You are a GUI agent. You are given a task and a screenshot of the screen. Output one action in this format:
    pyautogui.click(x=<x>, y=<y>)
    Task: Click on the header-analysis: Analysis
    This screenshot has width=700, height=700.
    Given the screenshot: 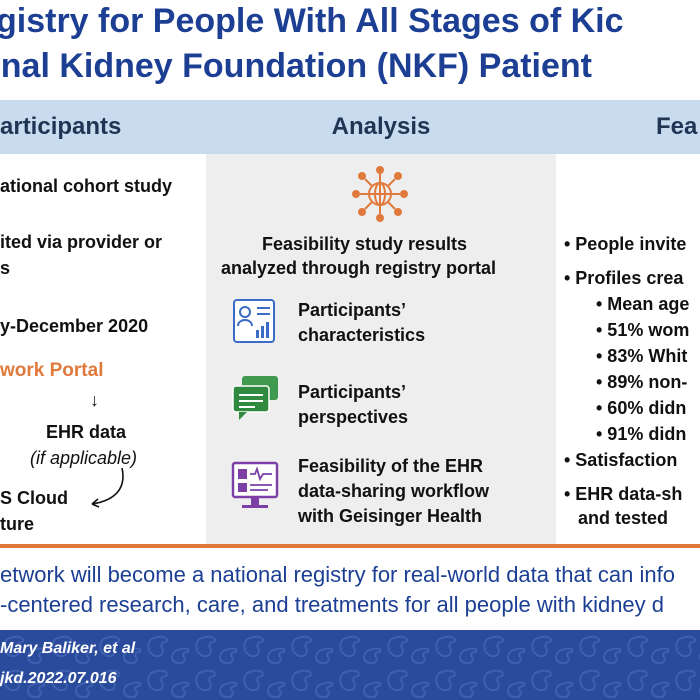 What is the action you would take?
    pyautogui.click(x=381, y=127)
    